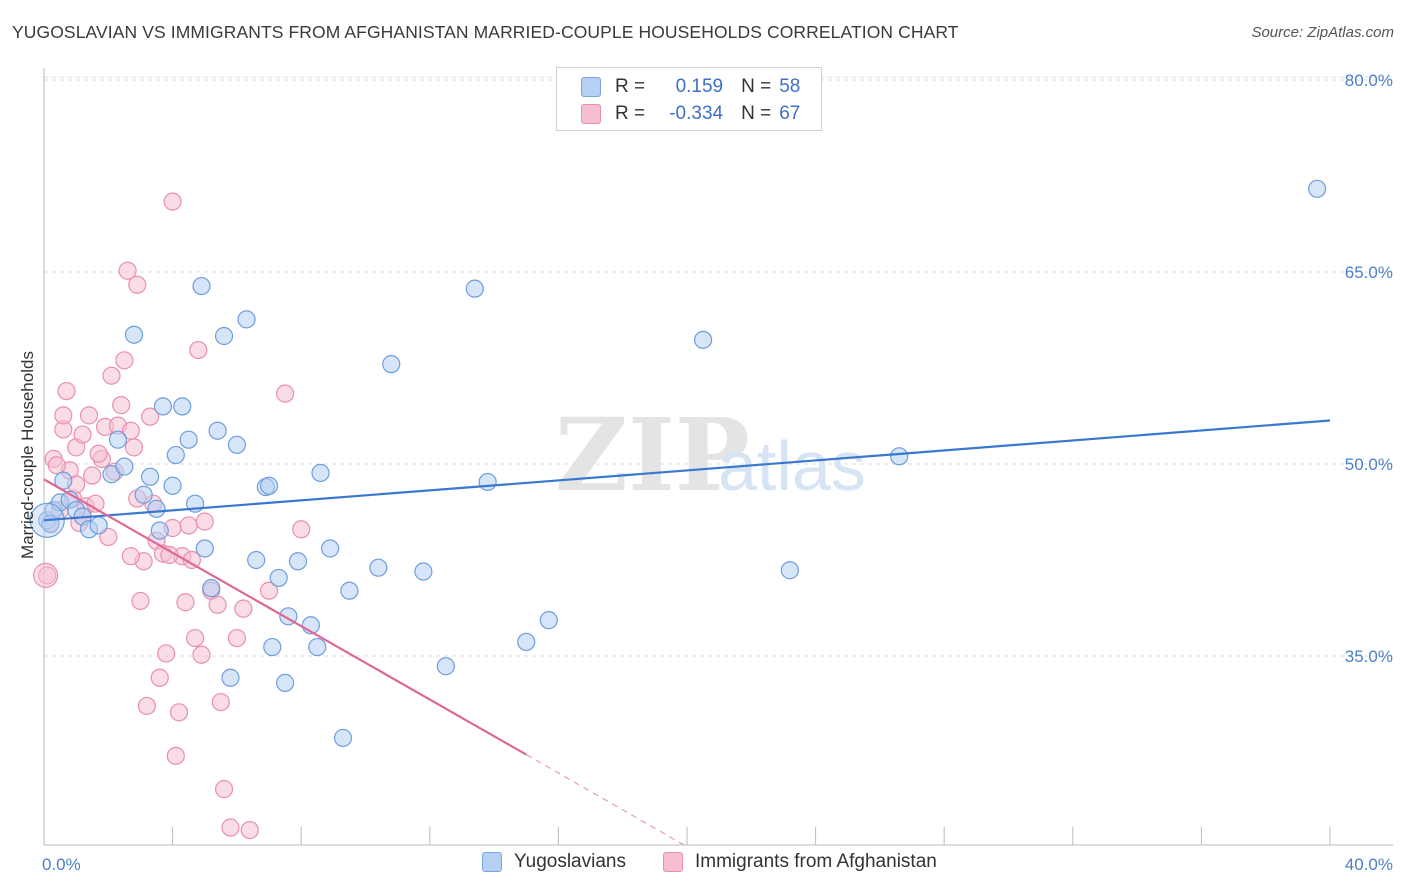  I want to click on series-legend: Yugoslavians Immigrants from Afghanistan, so click(703, 864).